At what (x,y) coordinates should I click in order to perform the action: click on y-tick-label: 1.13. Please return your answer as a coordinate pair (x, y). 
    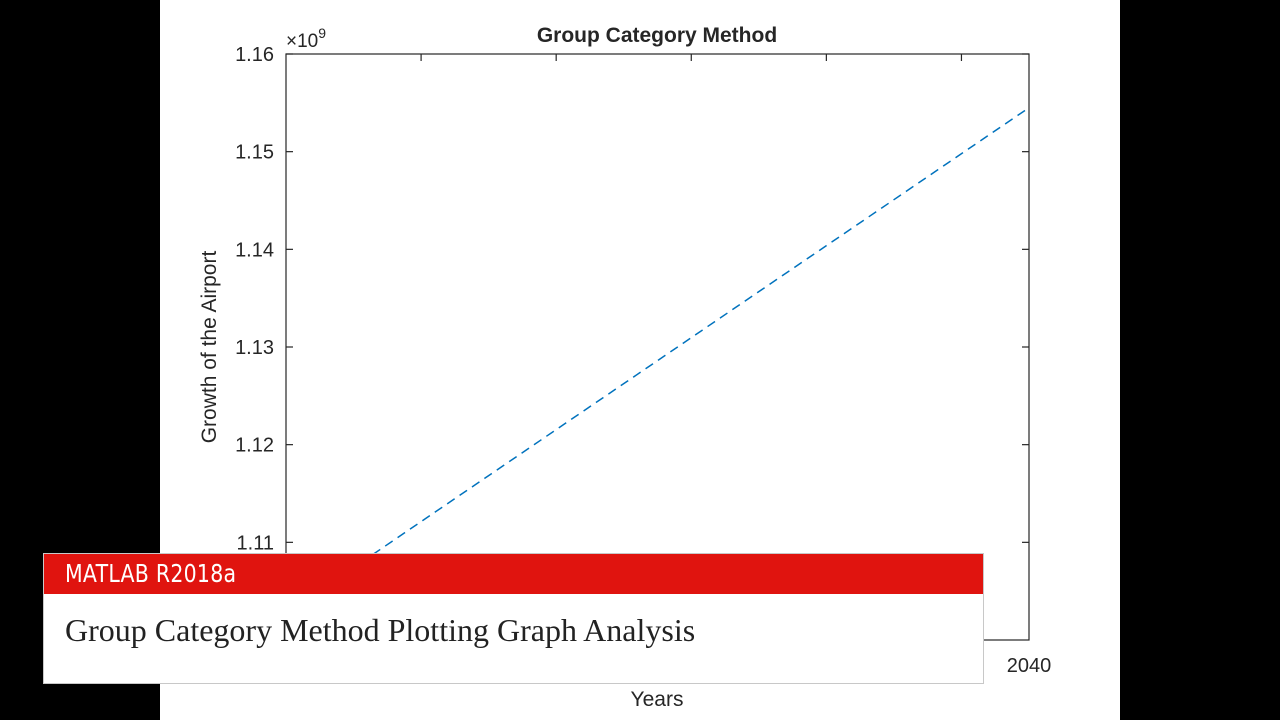
    Looking at the image, I should click on (254, 348).